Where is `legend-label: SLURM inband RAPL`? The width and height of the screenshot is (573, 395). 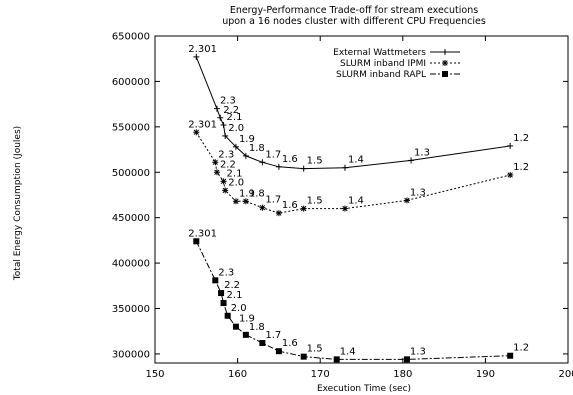
legend-label: SLURM inband RAPL is located at coordinates (381, 75).